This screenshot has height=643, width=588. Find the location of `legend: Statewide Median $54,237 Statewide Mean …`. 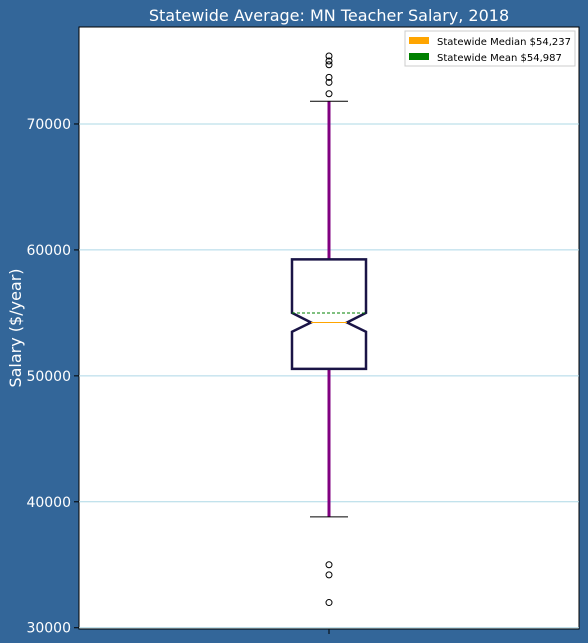

legend: Statewide Median $54,237 Statewide Mean … is located at coordinates (490, 48).